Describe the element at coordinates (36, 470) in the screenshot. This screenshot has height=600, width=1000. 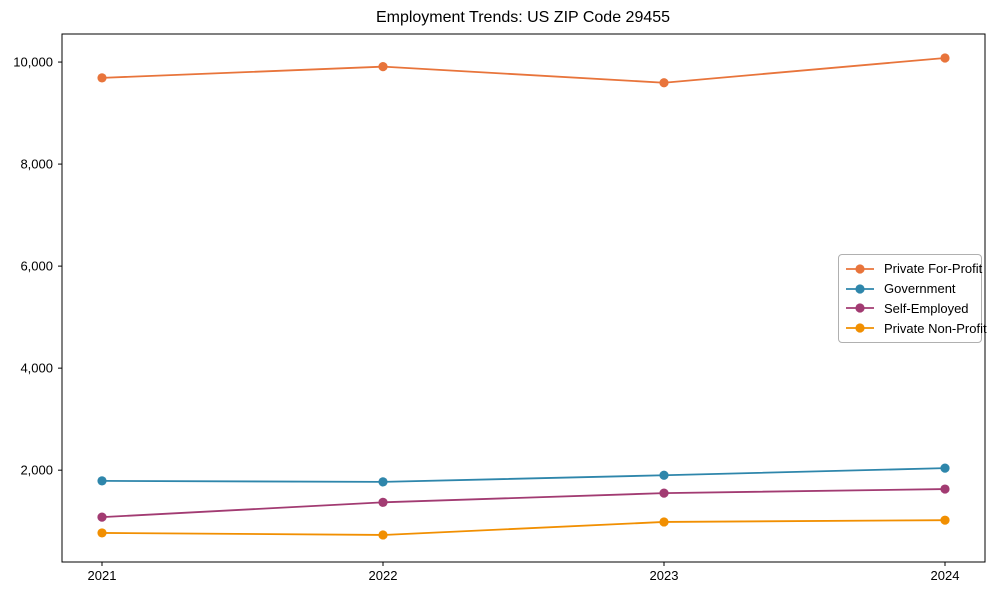
I see `y-tick-label: 2,000` at that location.